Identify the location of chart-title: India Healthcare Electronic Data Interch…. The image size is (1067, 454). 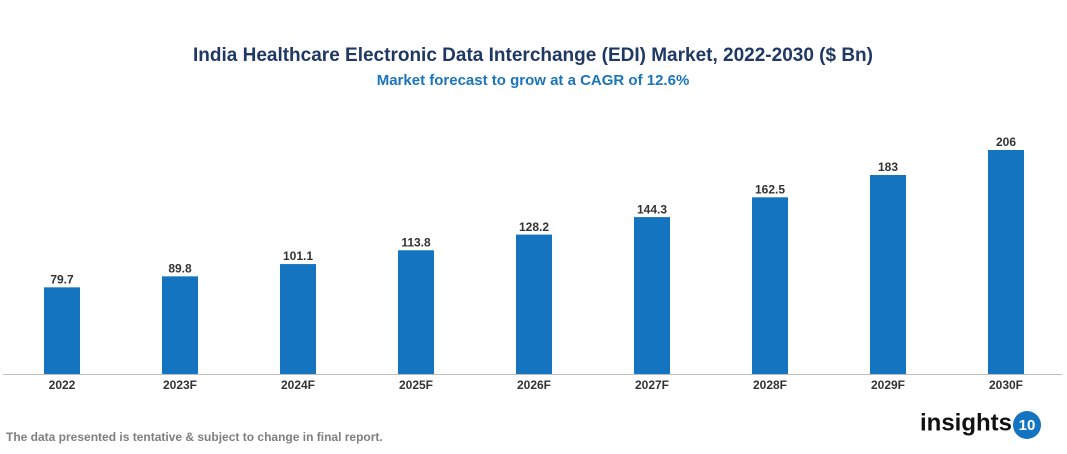
(533, 55).